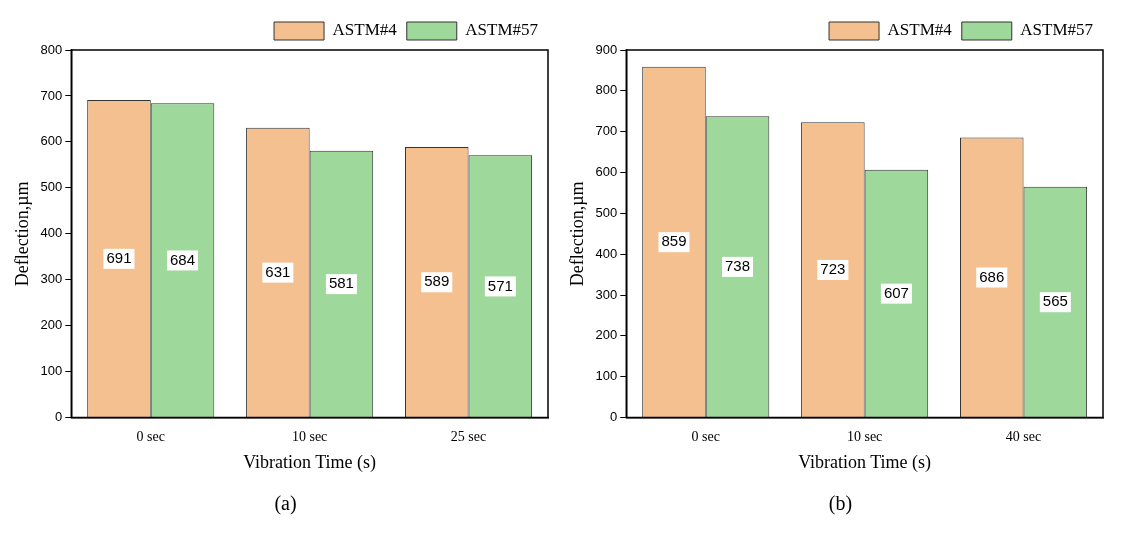 Image resolution: width=1131 pixels, height=537 pixels. What do you see at coordinates (840, 503) in the screenshot?
I see `text: (b)` at bounding box center [840, 503].